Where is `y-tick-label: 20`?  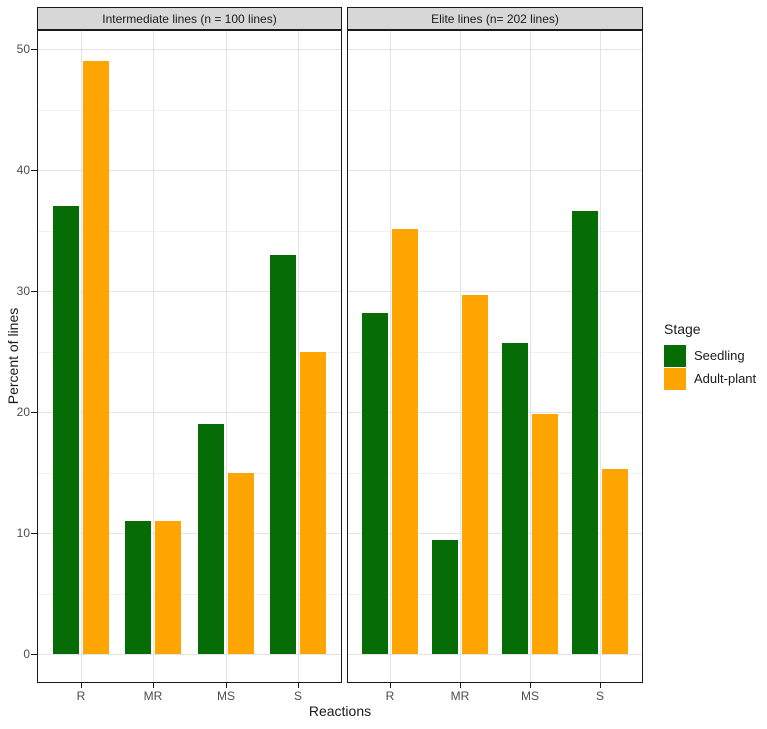
y-tick-label: 20 is located at coordinates (23, 412).